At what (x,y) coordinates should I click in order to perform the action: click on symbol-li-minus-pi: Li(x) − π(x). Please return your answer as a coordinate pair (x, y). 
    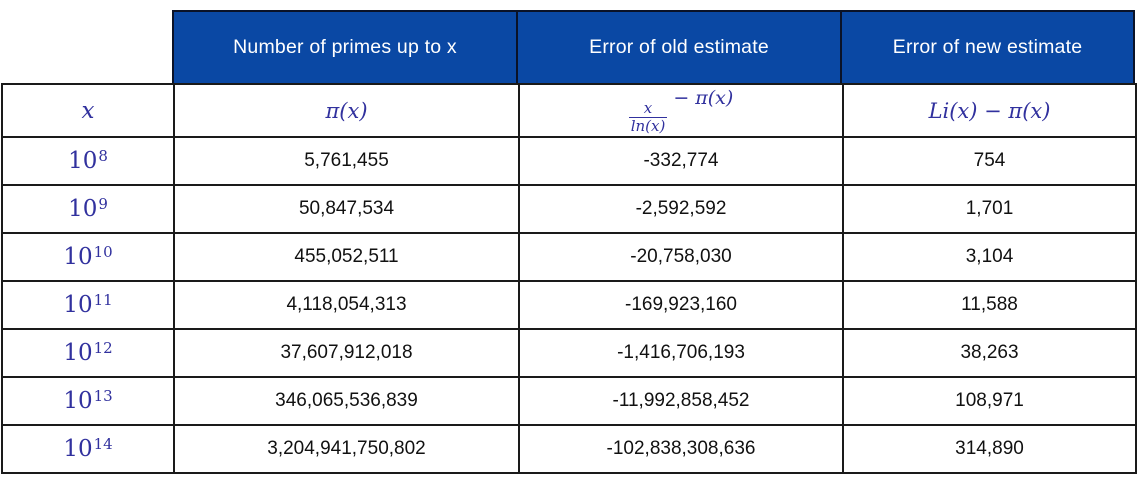
    Looking at the image, I should click on (989, 110).